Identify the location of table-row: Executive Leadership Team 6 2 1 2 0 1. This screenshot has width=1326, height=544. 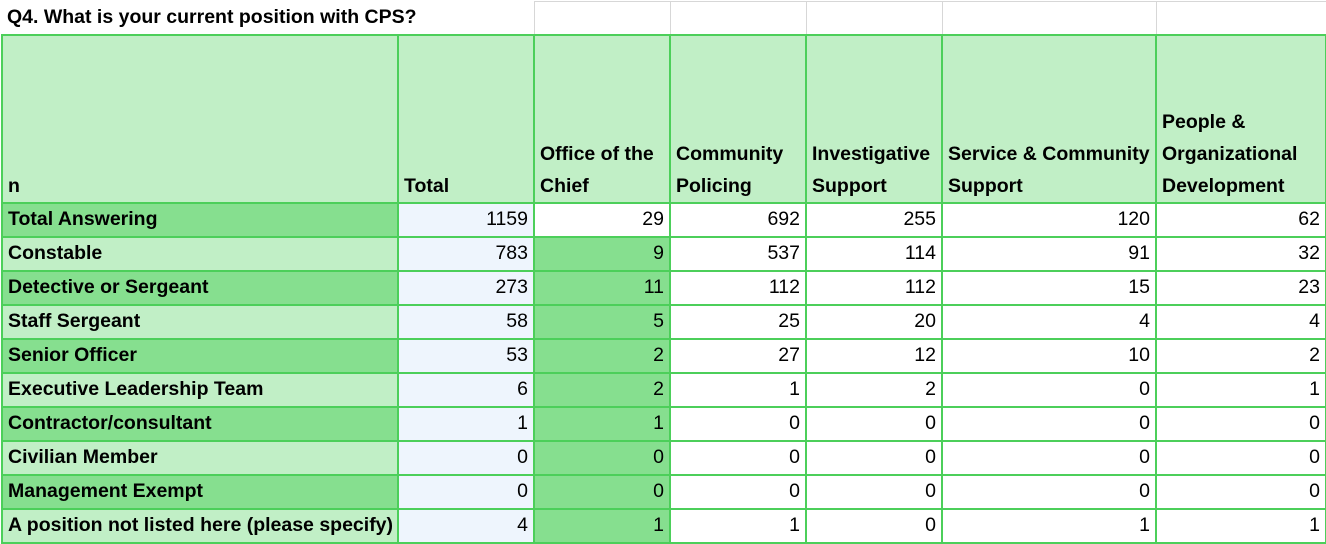
(663, 389).